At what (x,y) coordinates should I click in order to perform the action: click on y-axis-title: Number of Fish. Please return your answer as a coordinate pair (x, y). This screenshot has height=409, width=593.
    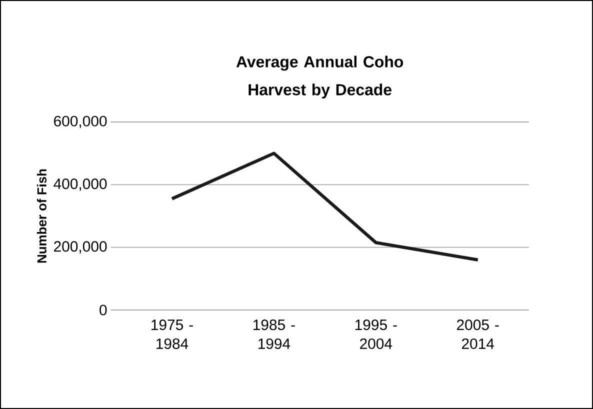
    Looking at the image, I should click on (41, 216).